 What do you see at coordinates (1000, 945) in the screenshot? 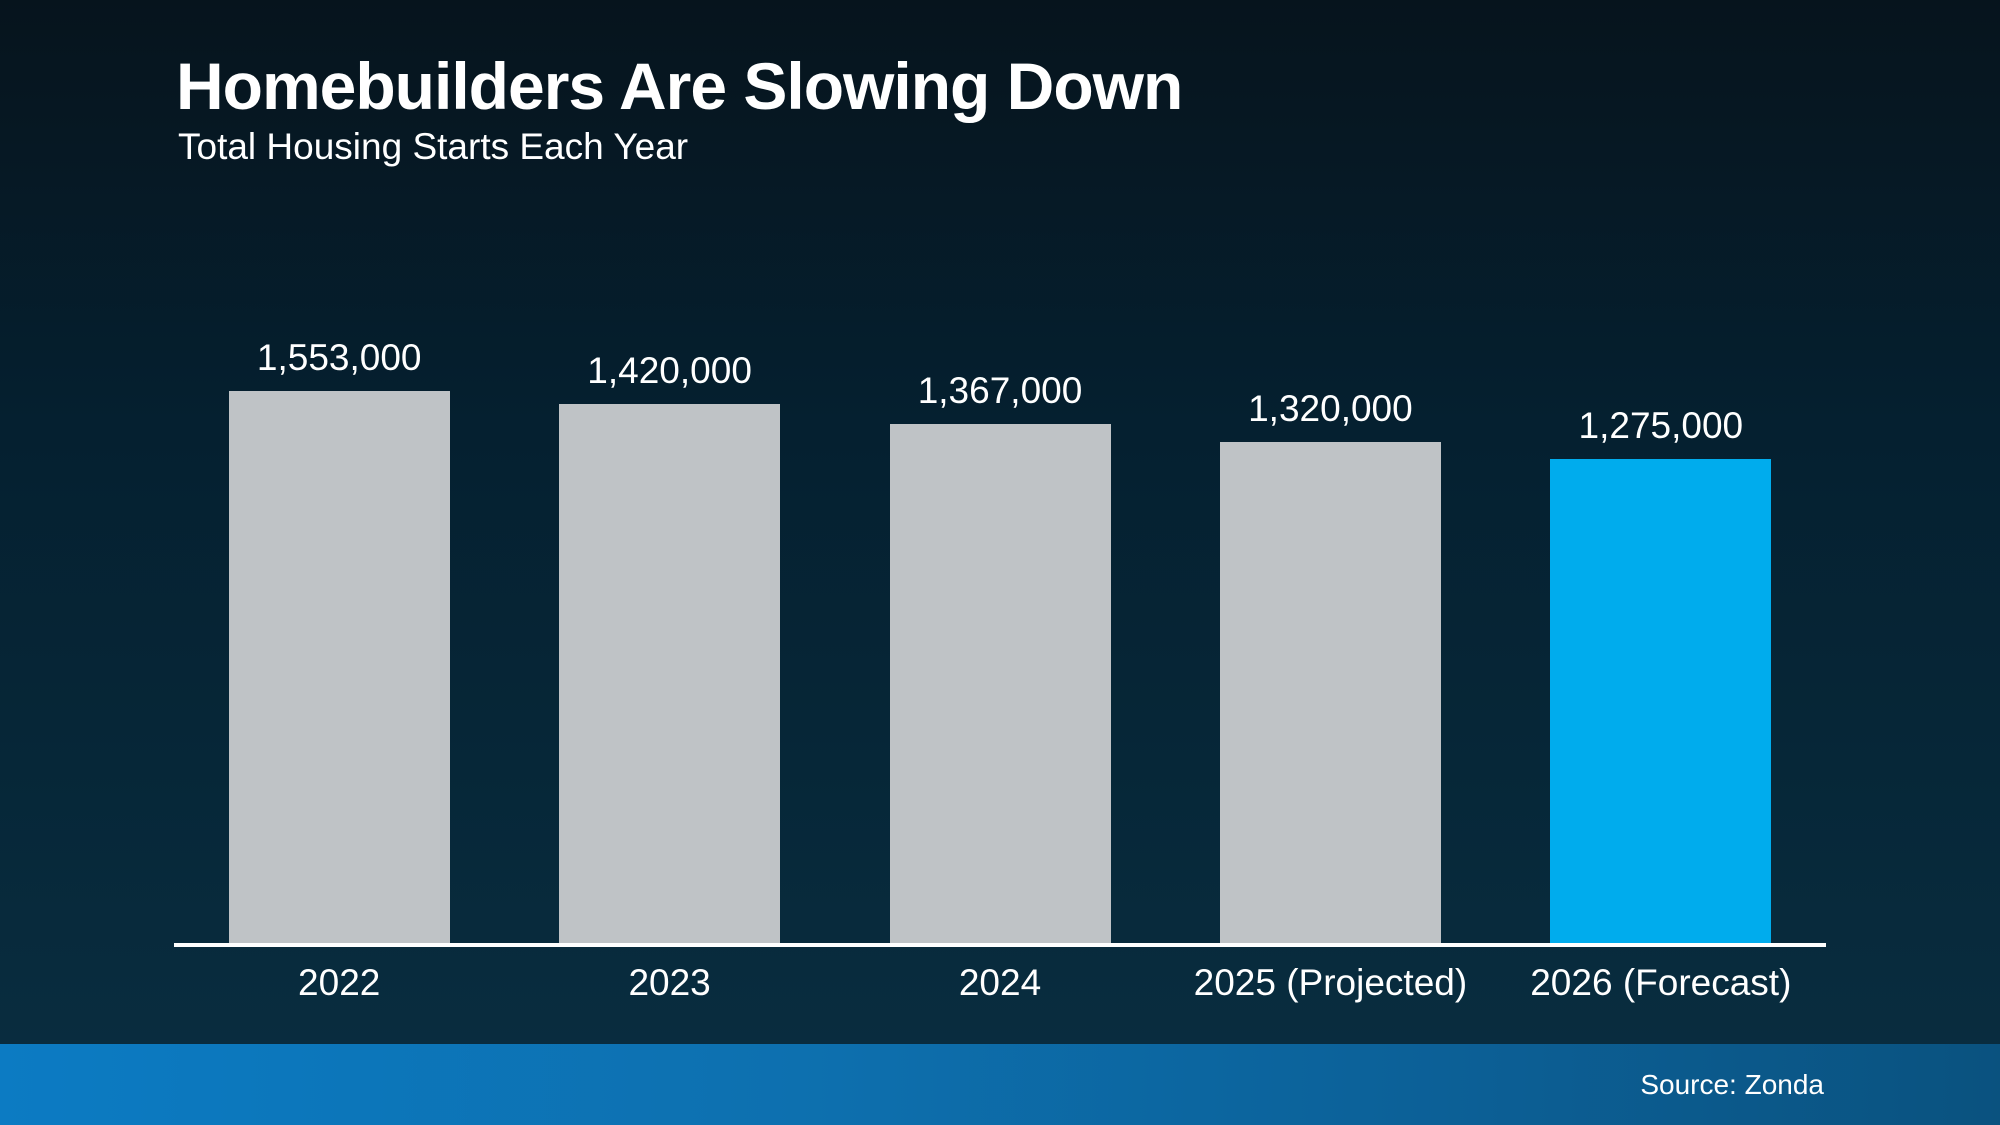
I see `x-axis-line` at bounding box center [1000, 945].